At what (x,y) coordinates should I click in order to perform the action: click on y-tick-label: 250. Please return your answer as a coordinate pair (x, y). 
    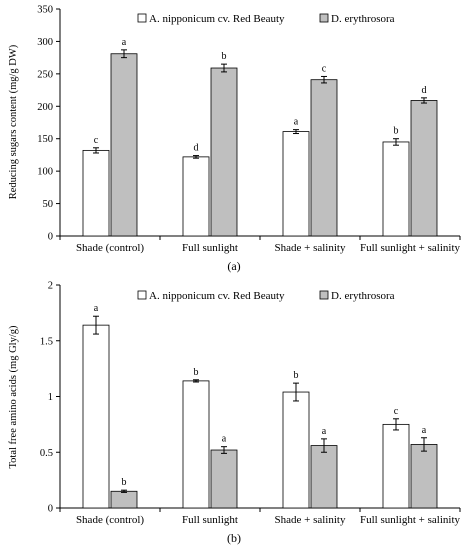
    Looking at the image, I should click on (45, 74).